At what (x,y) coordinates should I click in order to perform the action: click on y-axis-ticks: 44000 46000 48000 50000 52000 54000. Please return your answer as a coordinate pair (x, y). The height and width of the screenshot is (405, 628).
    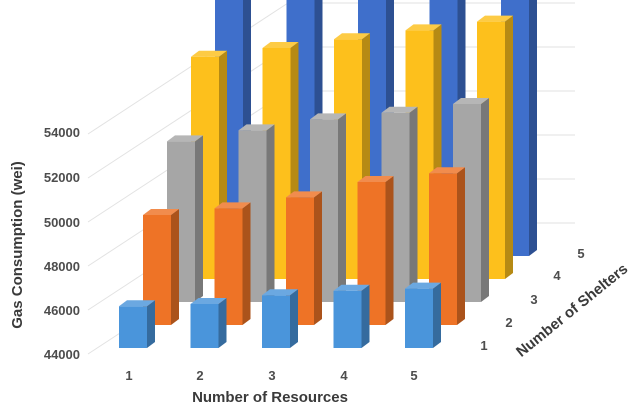
    Looking at the image, I should click on (62, 243).